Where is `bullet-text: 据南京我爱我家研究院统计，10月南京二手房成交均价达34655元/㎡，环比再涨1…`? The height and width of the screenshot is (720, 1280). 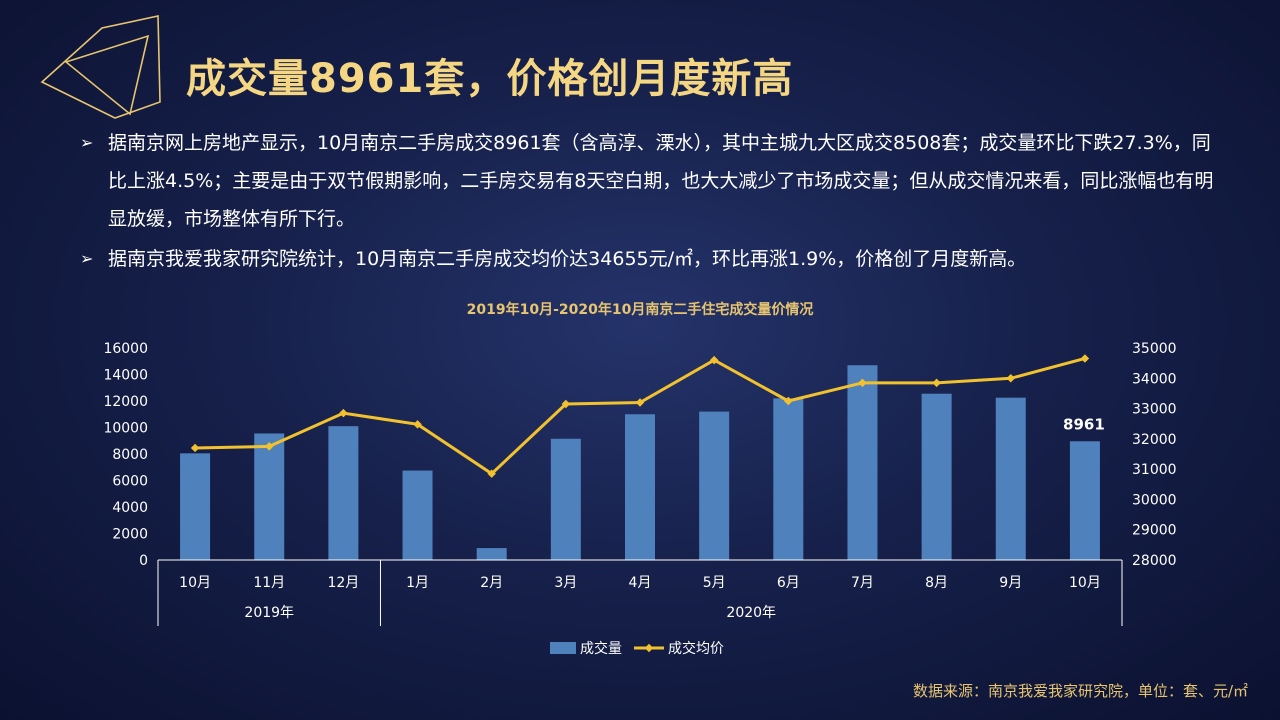
bullet-text: 据南京我爱我家研究院统计，10月南京二手房成交均价达34655元/㎡，环比再涨1… is located at coordinates (567, 259).